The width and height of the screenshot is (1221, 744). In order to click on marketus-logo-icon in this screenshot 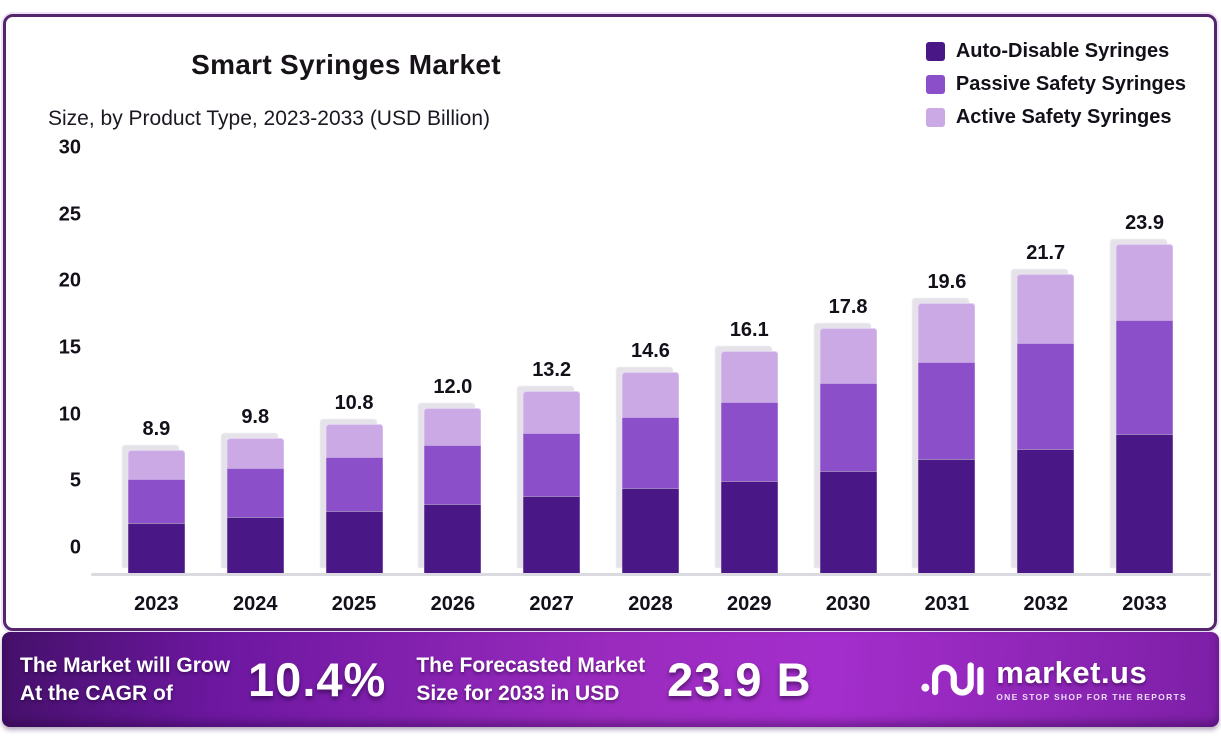, I will do `click(952, 679)`.